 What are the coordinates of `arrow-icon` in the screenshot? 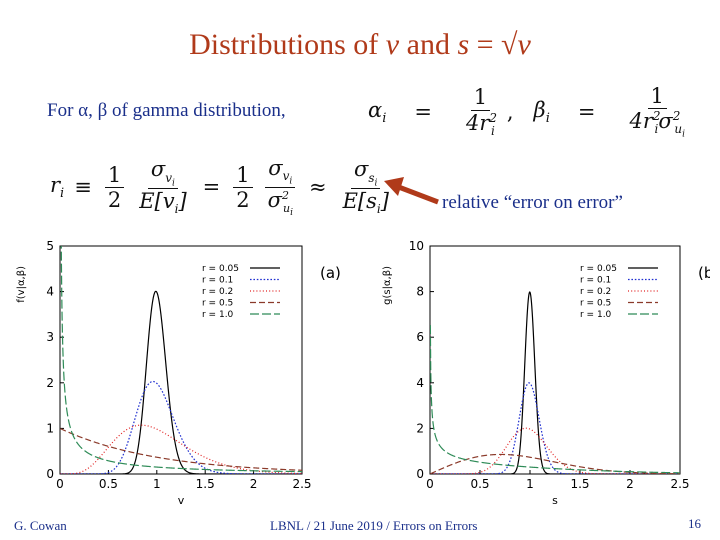 It's located at (411, 191).